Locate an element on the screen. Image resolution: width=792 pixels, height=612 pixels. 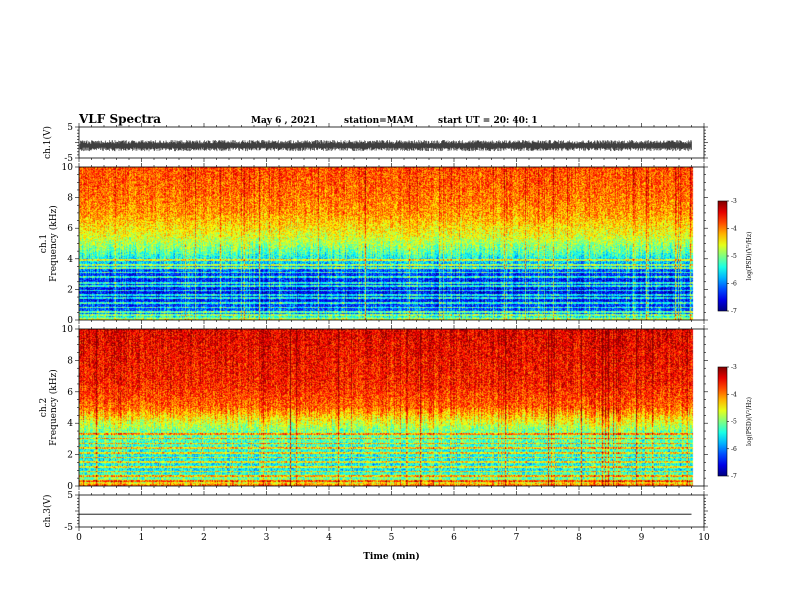
x-tick-label: 4 is located at coordinates (329, 538).